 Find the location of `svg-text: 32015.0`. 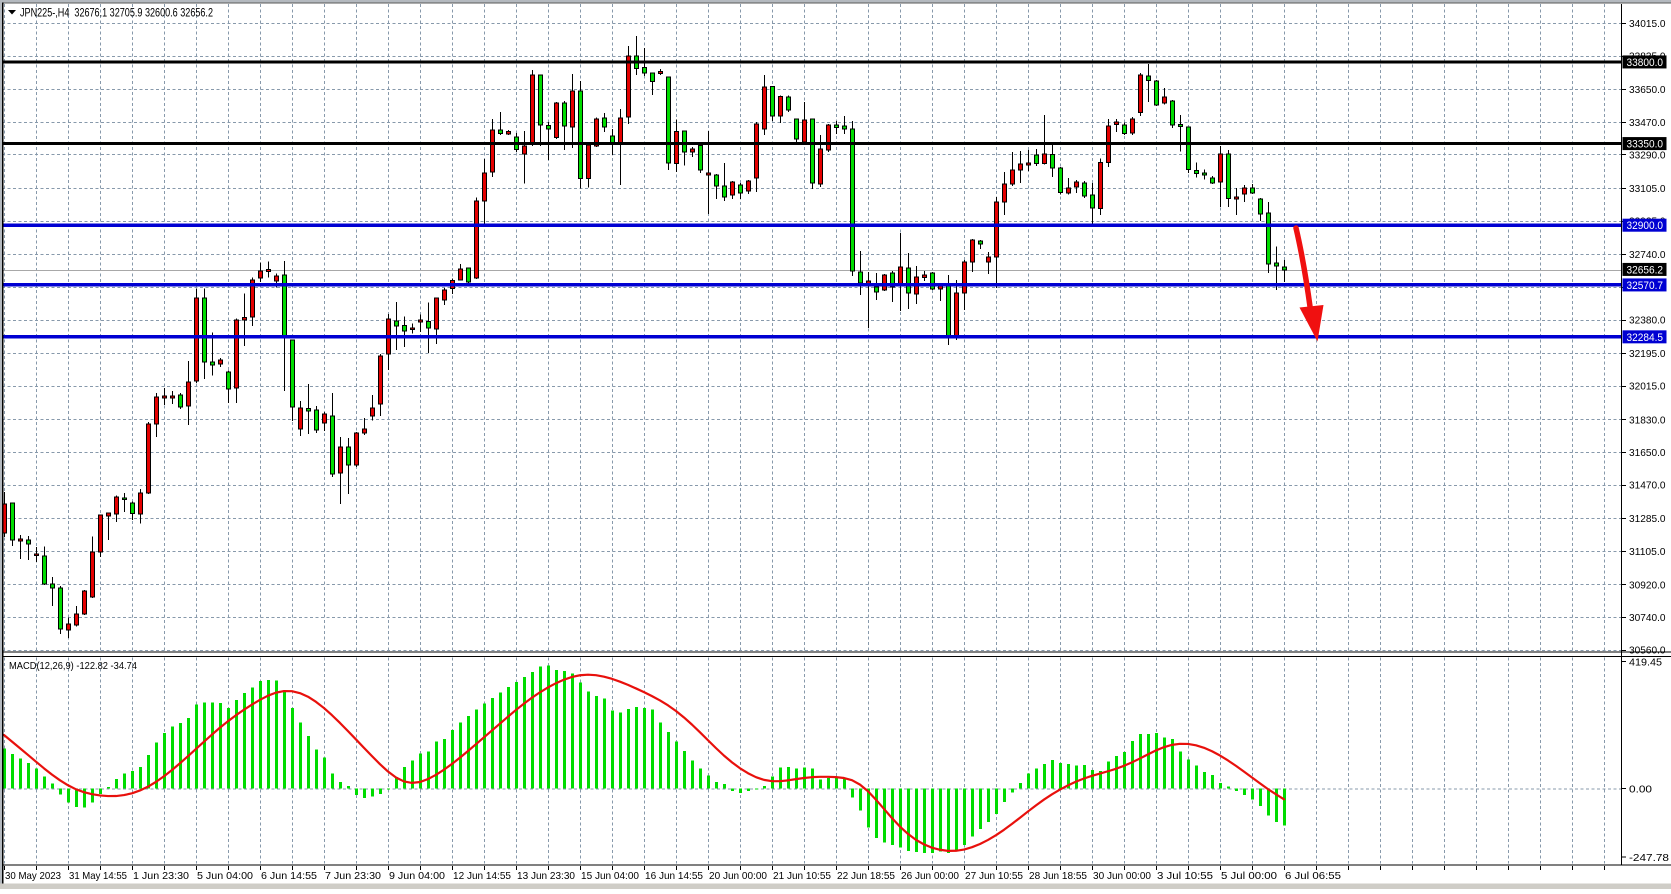

svg-text: 32015.0 is located at coordinates (1647, 387).